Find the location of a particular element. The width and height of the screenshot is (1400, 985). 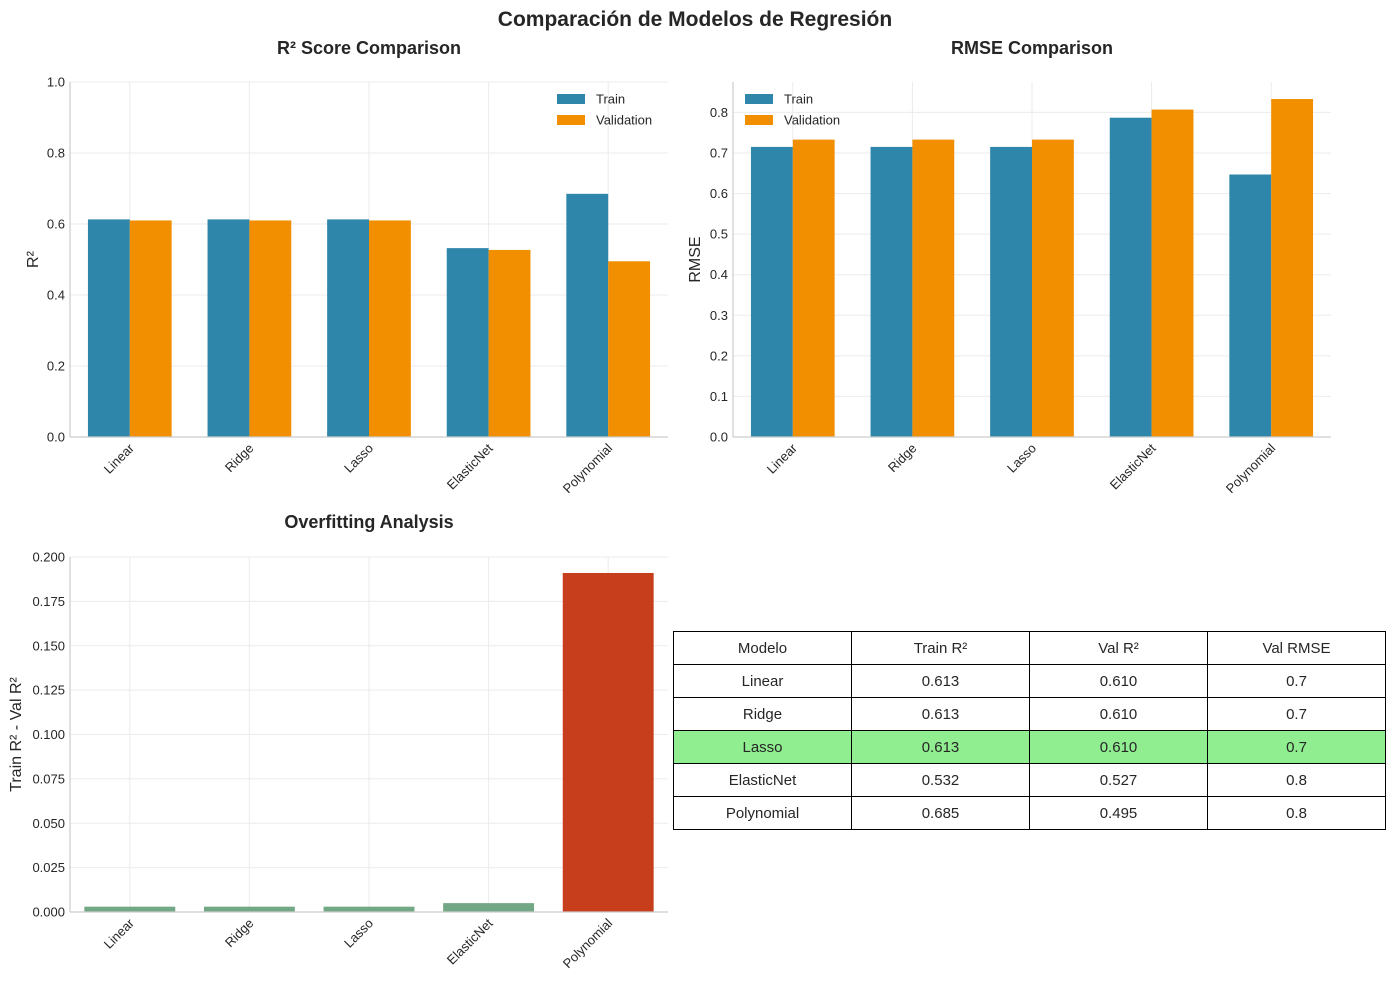

legend-label: Validation is located at coordinates (812, 120).